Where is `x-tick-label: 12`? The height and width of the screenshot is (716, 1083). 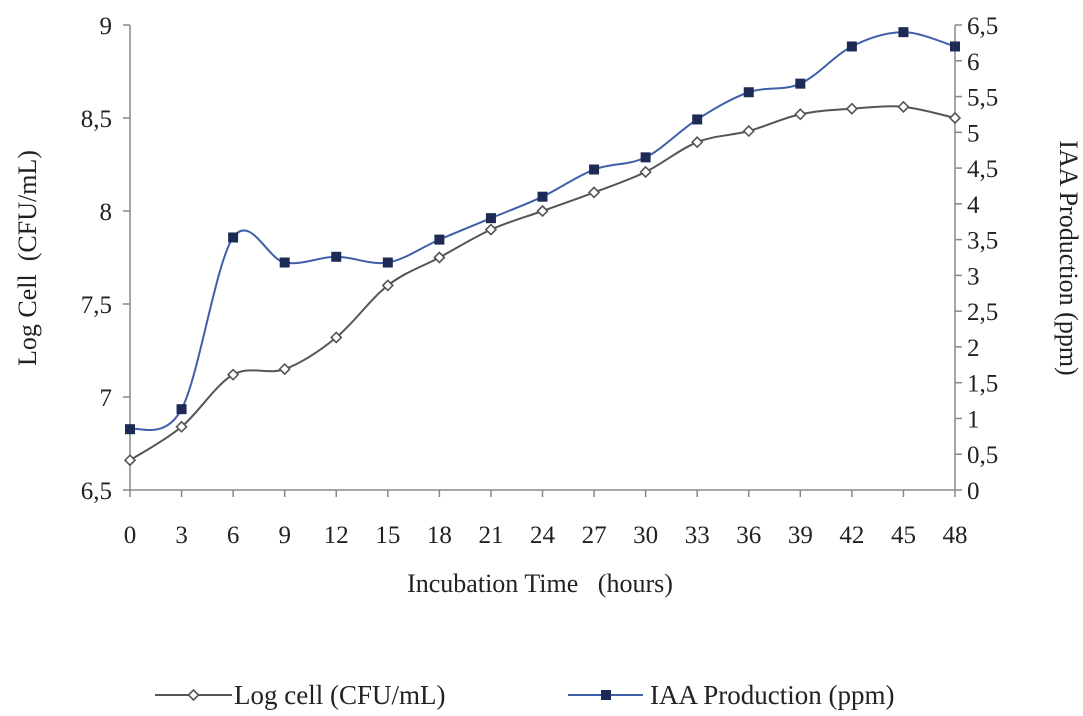
x-tick-label: 12 is located at coordinates (336, 535).